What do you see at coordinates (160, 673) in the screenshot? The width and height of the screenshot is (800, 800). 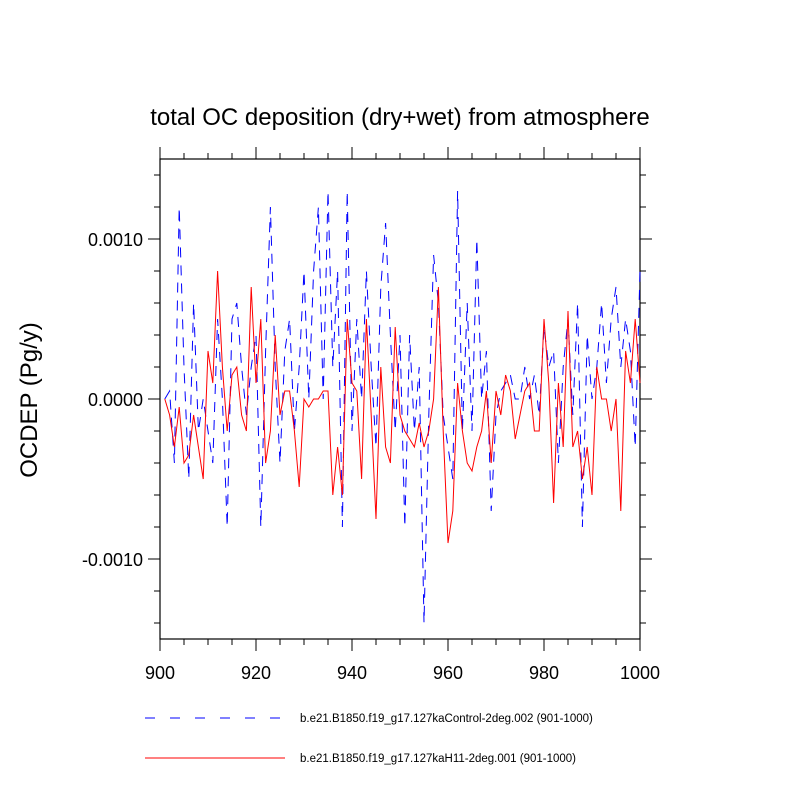 I see `x-tick-label: 900` at bounding box center [160, 673].